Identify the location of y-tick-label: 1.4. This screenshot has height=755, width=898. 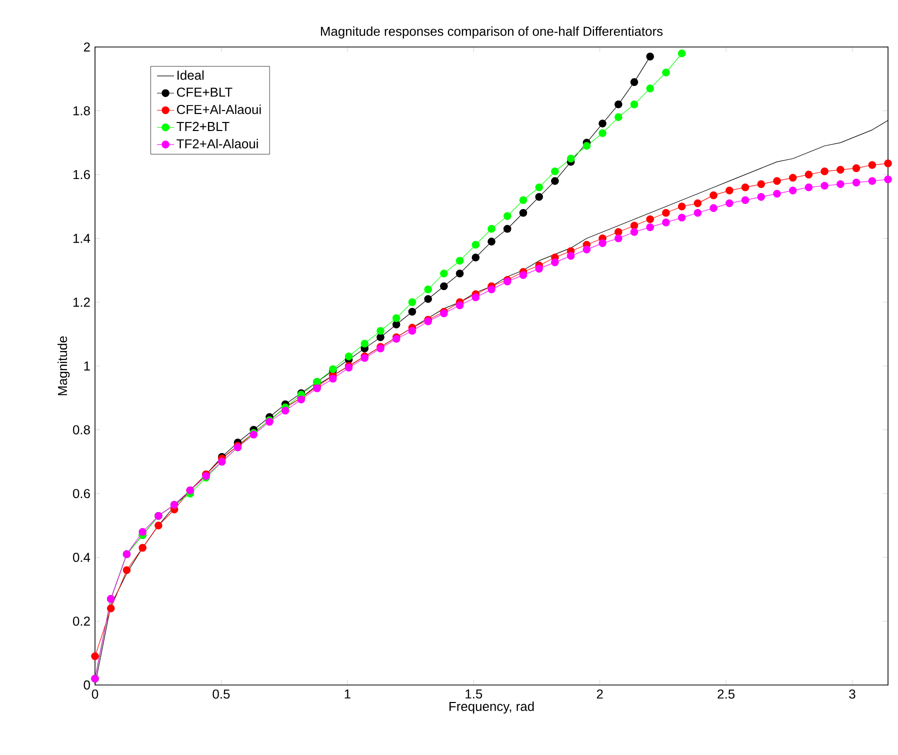
(81, 238).